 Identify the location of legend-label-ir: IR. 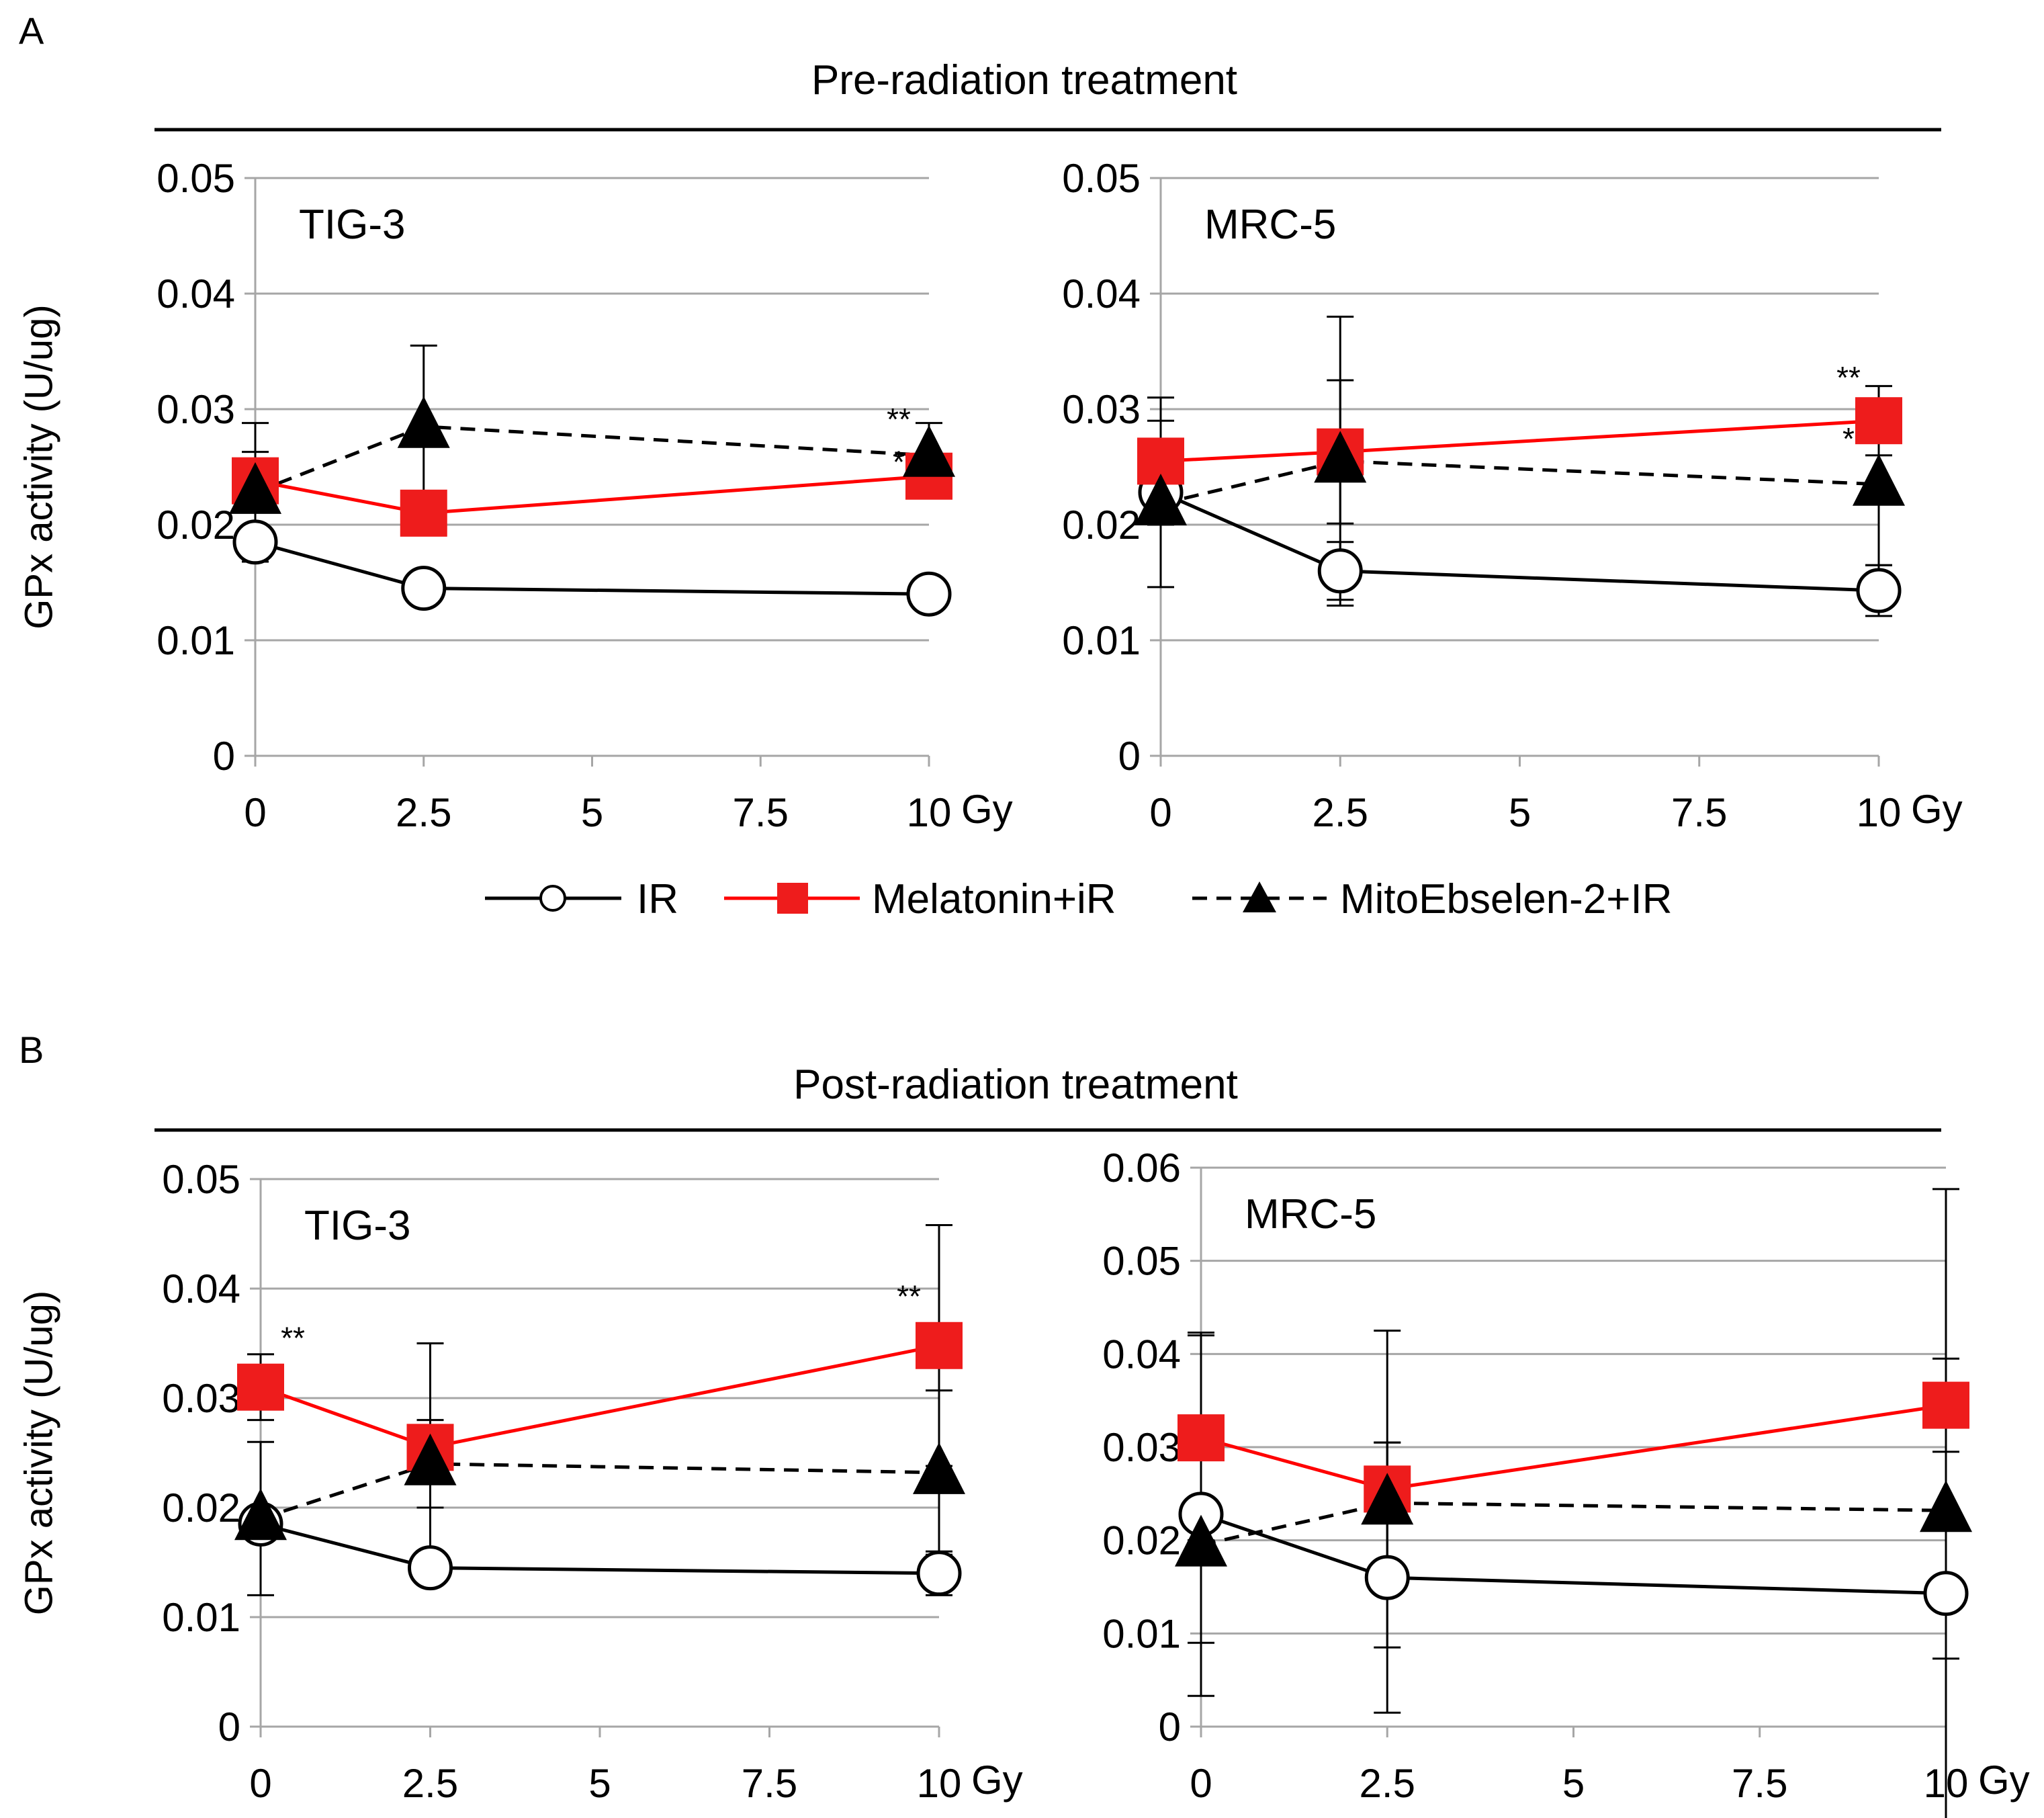
(658, 899).